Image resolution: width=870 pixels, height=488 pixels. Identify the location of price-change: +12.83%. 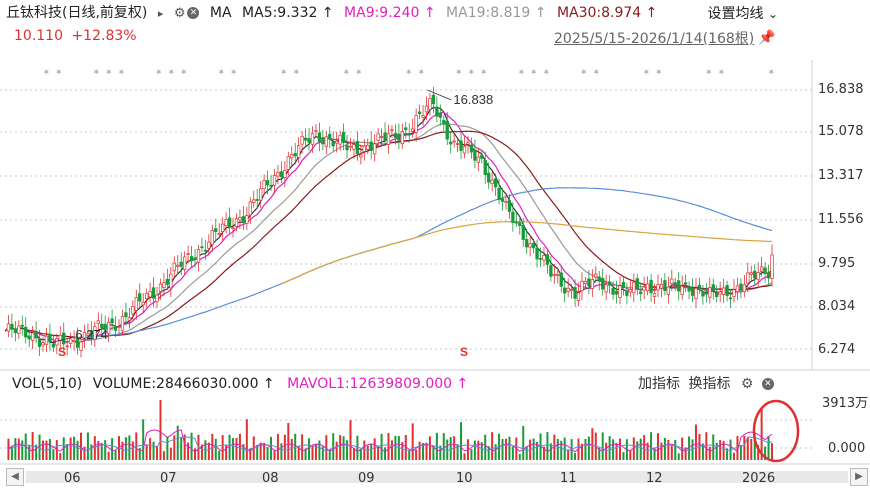
(104, 36).